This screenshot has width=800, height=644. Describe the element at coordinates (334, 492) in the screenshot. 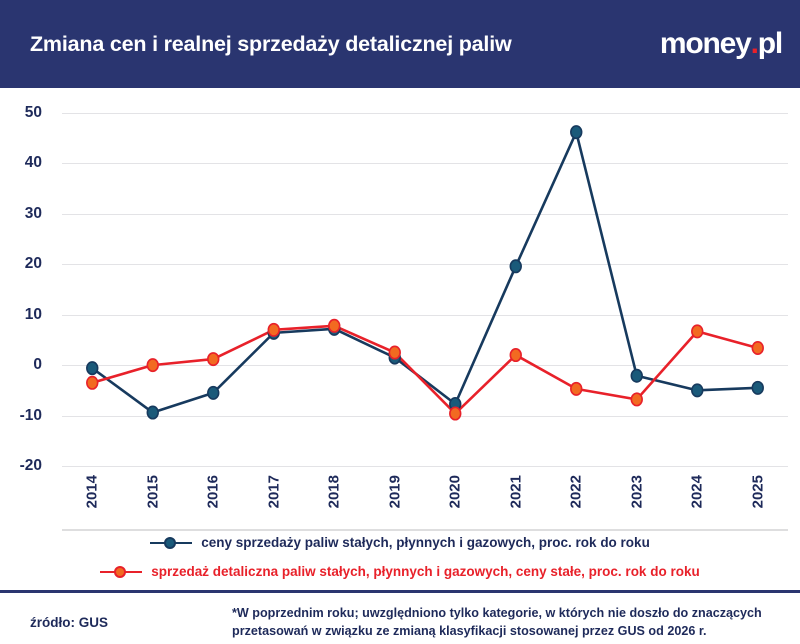

I see `x-axis-tick-label: 2018` at that location.